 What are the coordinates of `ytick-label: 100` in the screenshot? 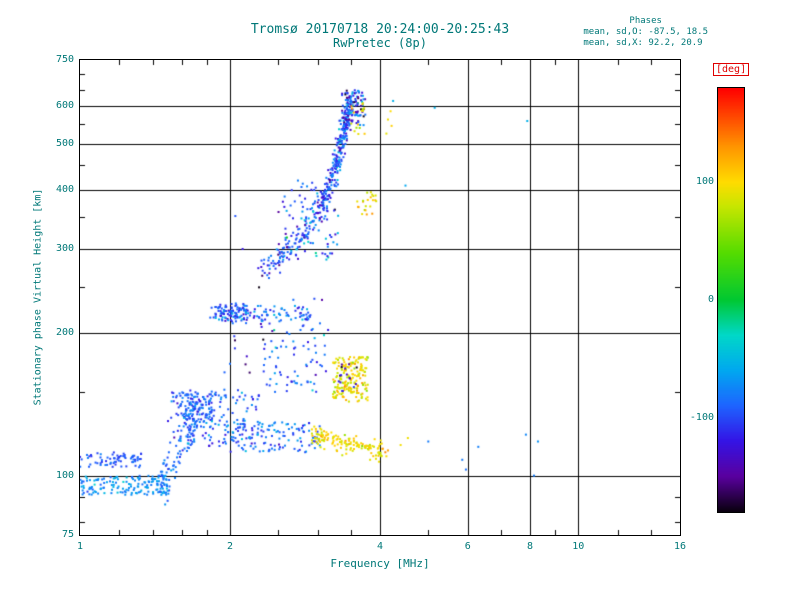 It's located at (64, 475).